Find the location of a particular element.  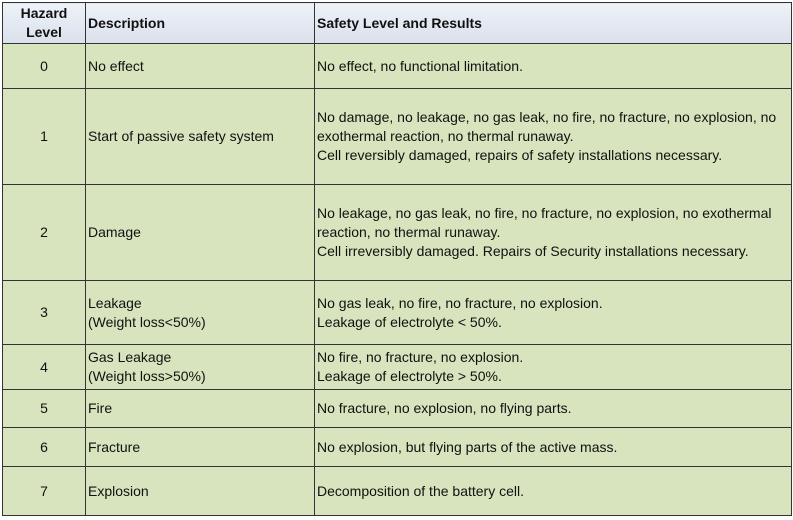

description-line: No effect is located at coordinates (116, 65).